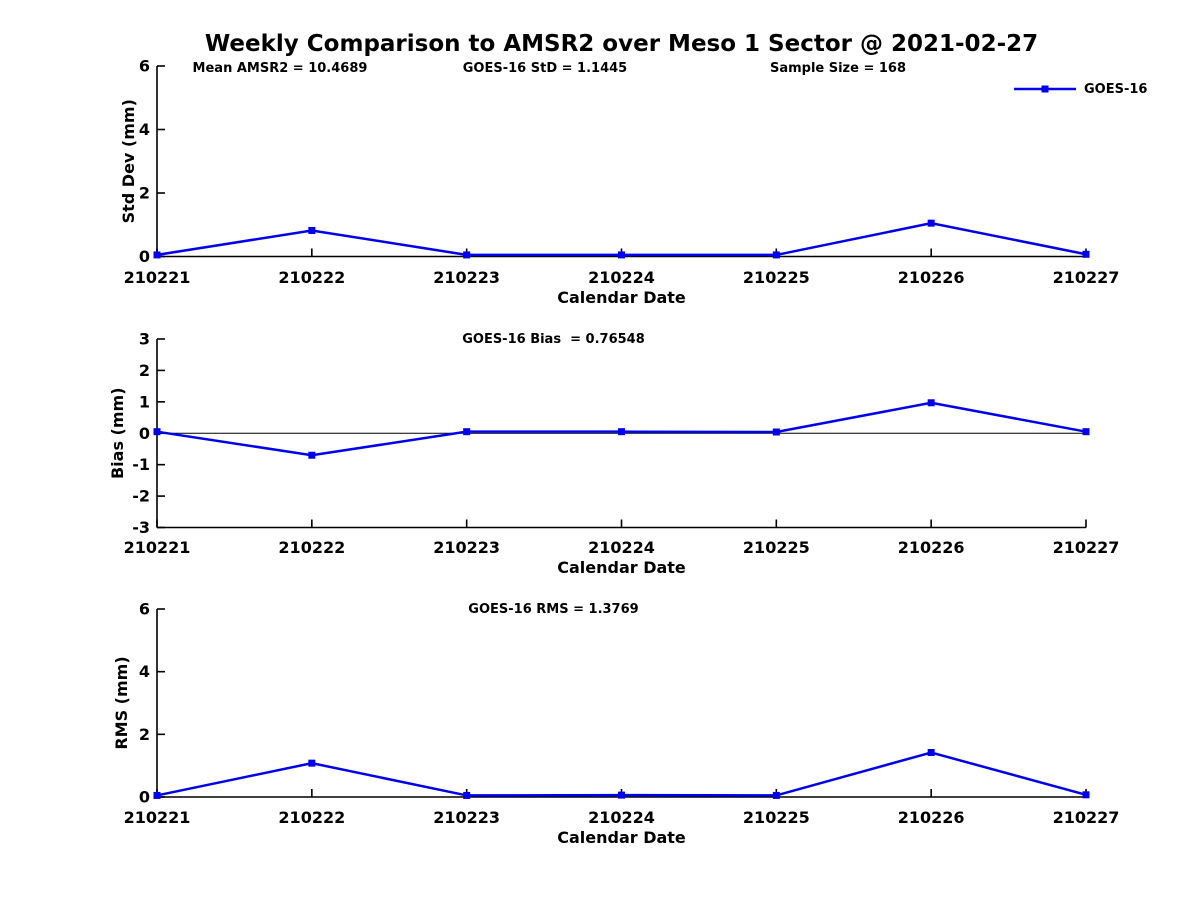 The image size is (1200, 900). I want to click on legend-line-sample, so click(1045, 89).